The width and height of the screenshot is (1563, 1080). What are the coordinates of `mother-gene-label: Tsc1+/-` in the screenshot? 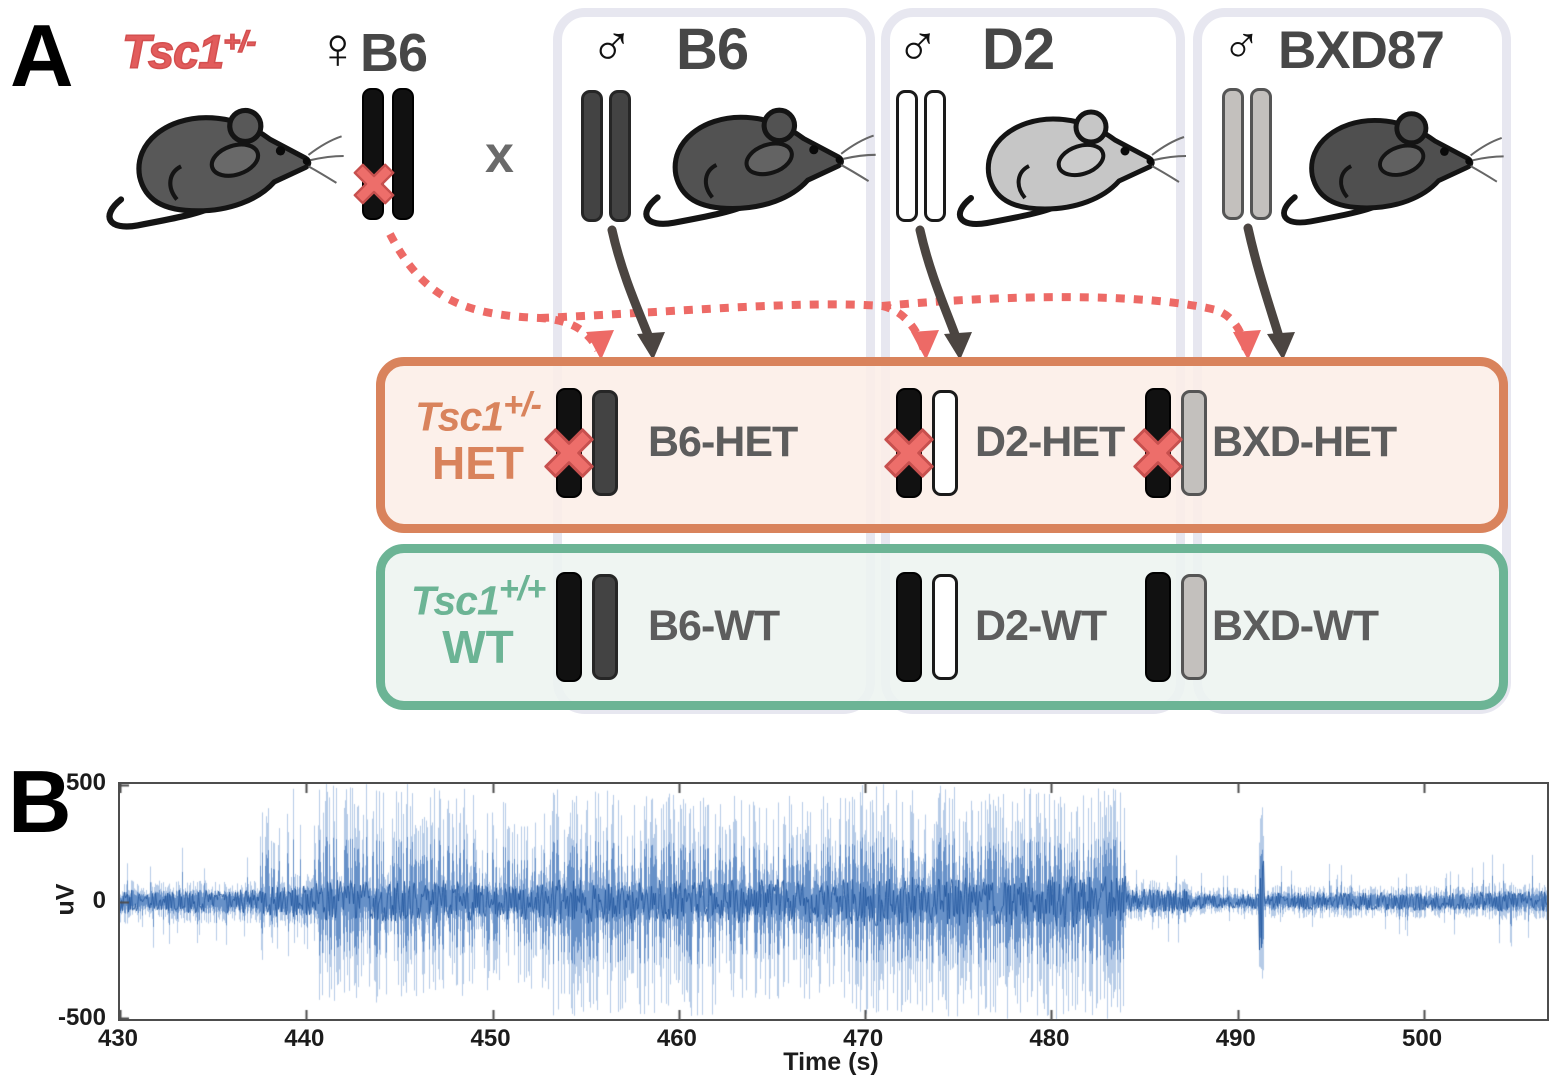 It's located at (189, 51).